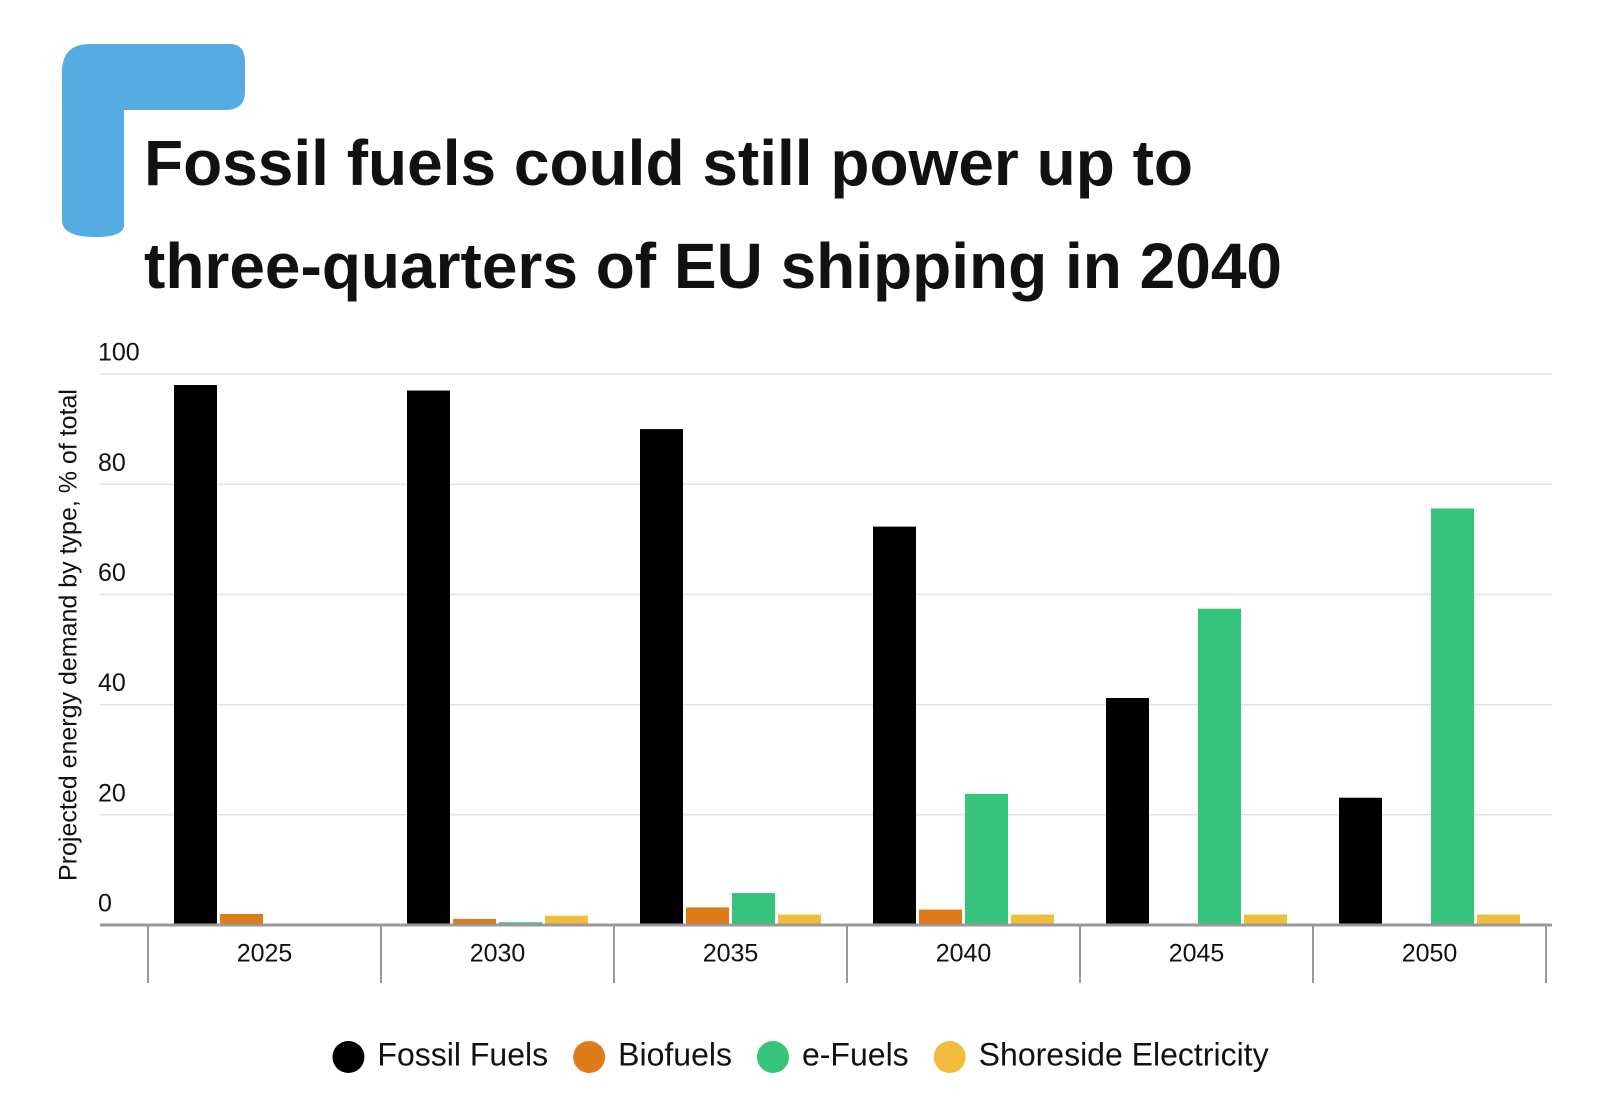 The height and width of the screenshot is (1098, 1600). Describe the element at coordinates (112, 793) in the screenshot. I see `y-tick-label: 20` at that location.